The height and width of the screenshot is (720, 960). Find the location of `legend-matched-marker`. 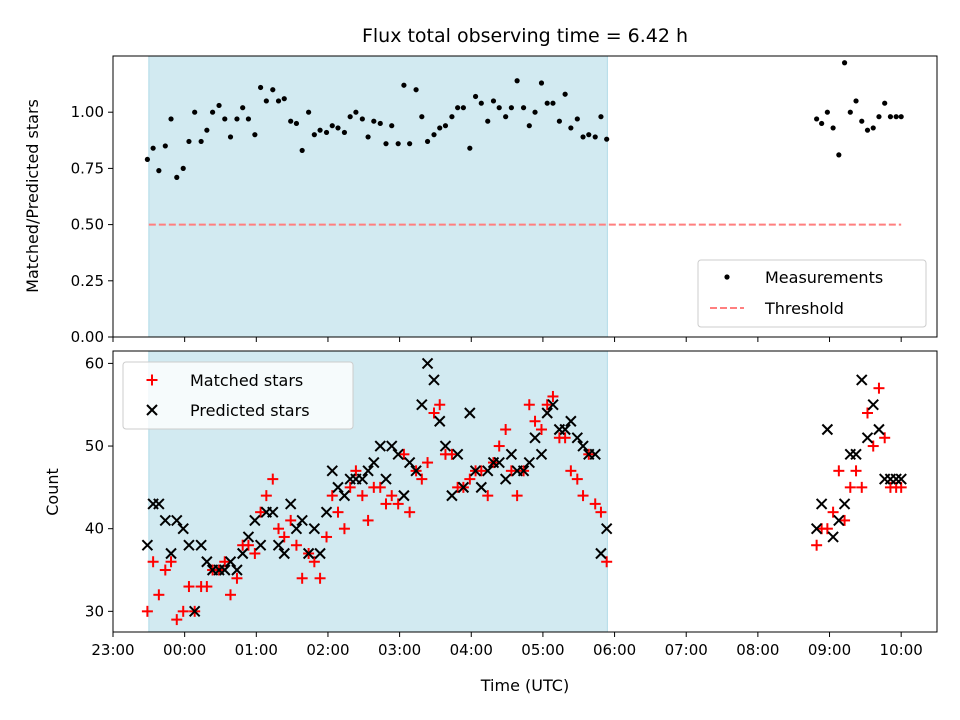

legend-matched-marker is located at coordinates (152, 380).